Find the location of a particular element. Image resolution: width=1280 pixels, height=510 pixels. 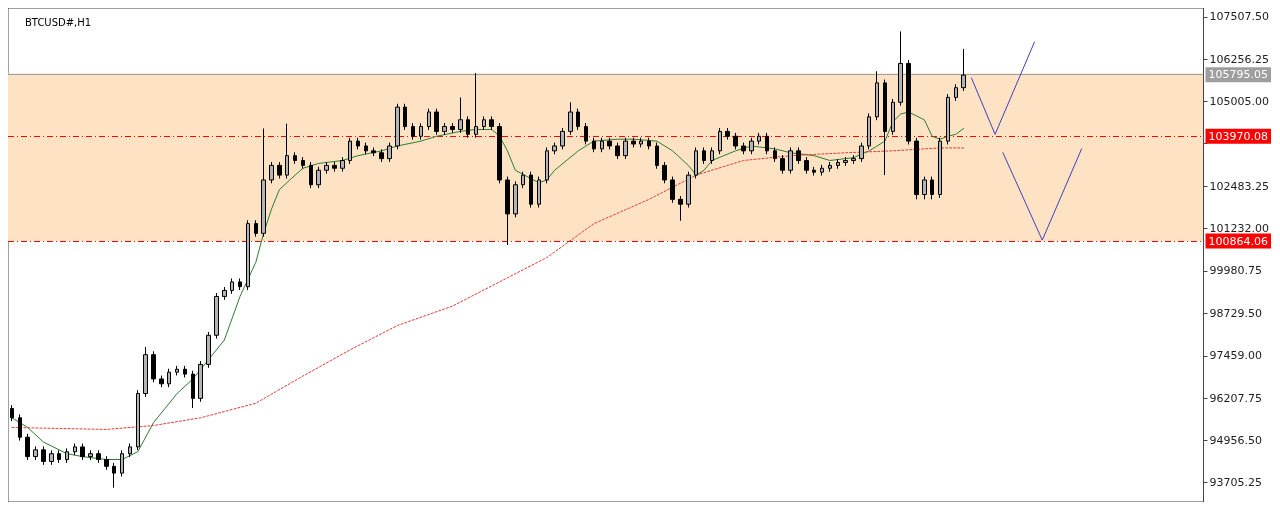

ref-line-label: 105795.05 is located at coordinates (1238, 75).